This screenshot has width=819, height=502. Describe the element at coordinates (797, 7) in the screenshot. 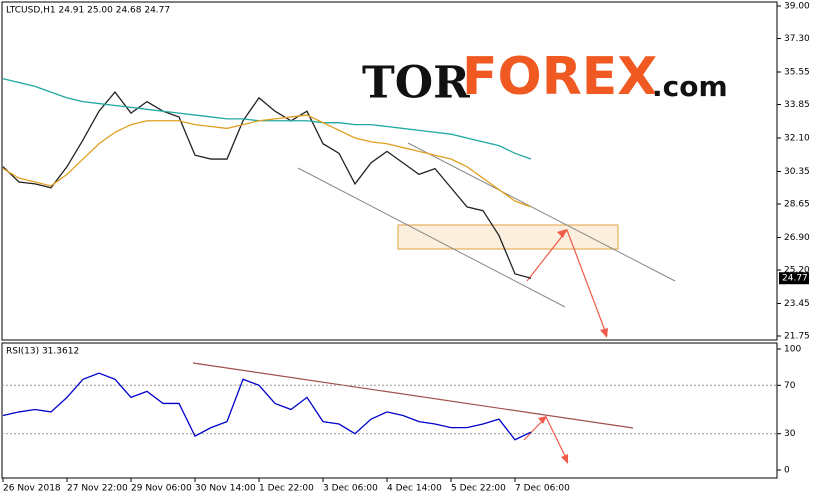

I see `y-tick-label: 39.00` at that location.